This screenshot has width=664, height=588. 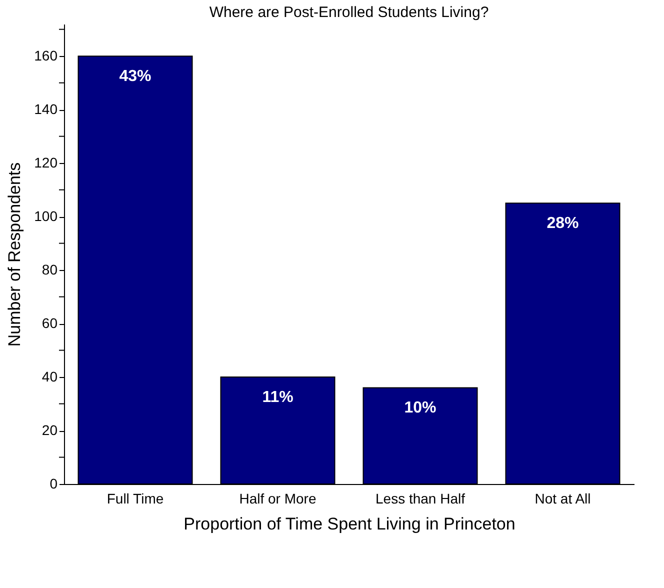 What do you see at coordinates (350, 524) in the screenshot?
I see `x-axis-title: Proportion of Time Spent Living in Princeton` at bounding box center [350, 524].